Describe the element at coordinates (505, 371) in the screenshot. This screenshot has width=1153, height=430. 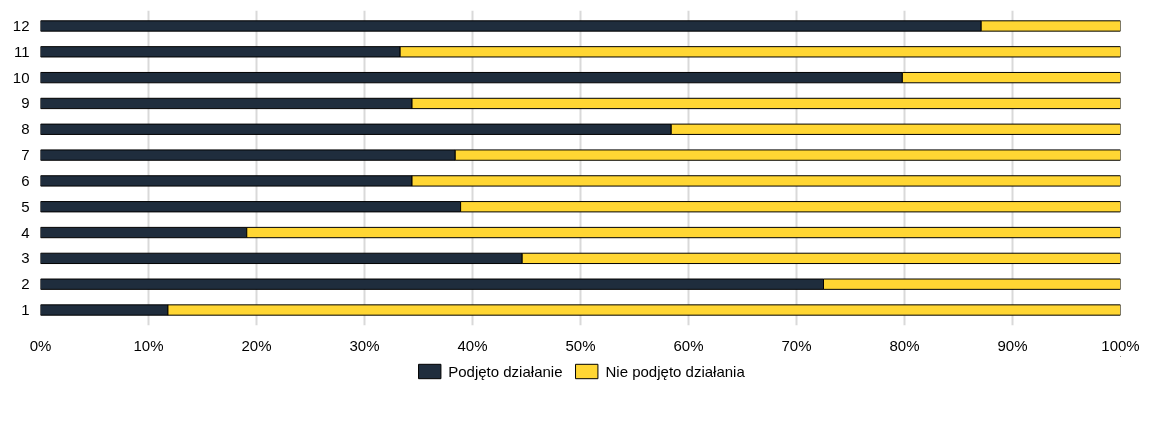
I see `legend-label: Podjęto działanie` at that location.